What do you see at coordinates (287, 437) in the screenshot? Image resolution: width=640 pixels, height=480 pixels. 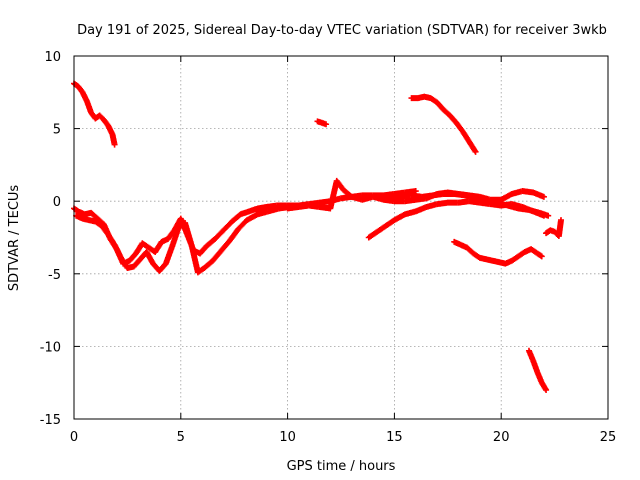 I see `x-tick-label: 10` at bounding box center [287, 437].